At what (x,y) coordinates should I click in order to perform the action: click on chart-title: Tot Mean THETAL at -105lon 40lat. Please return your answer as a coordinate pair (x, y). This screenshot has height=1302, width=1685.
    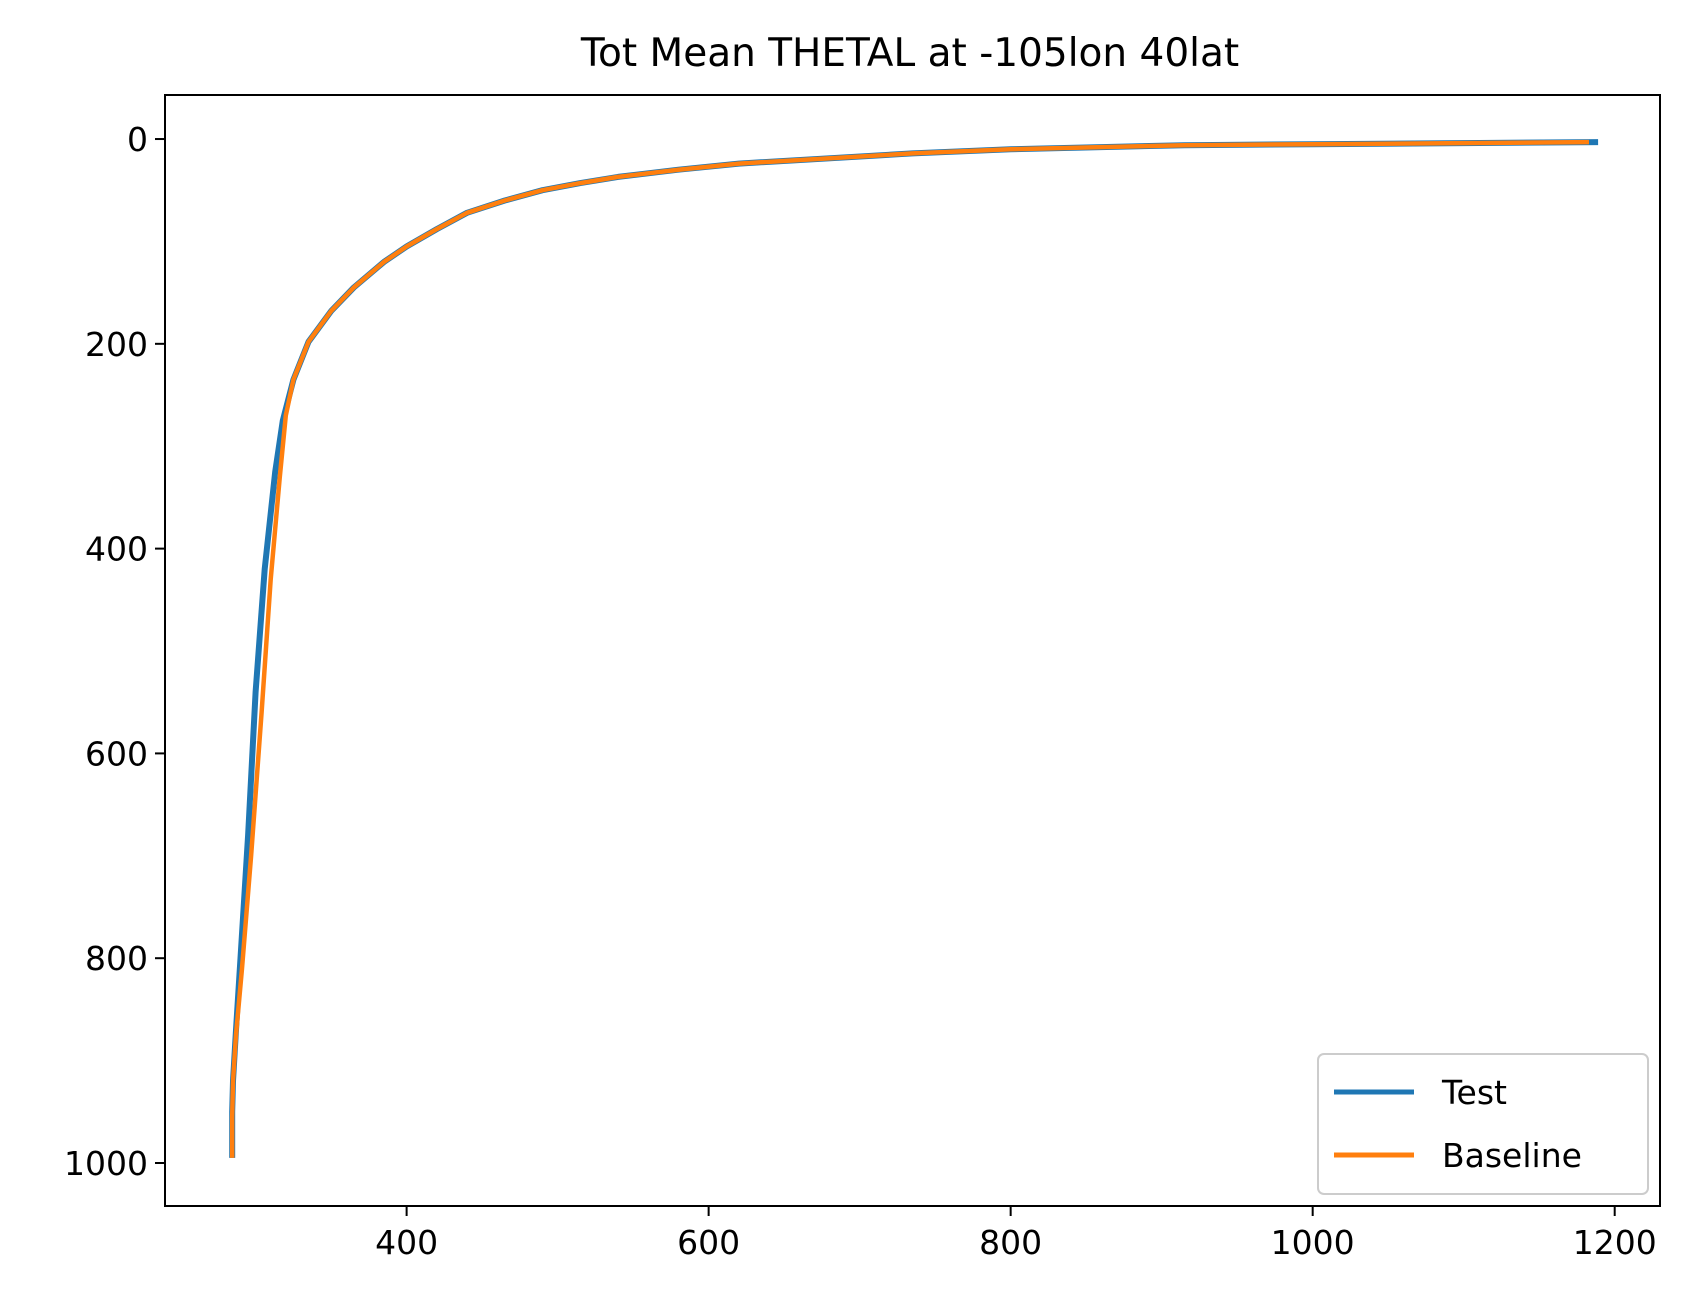
    Looking at the image, I should click on (909, 53).